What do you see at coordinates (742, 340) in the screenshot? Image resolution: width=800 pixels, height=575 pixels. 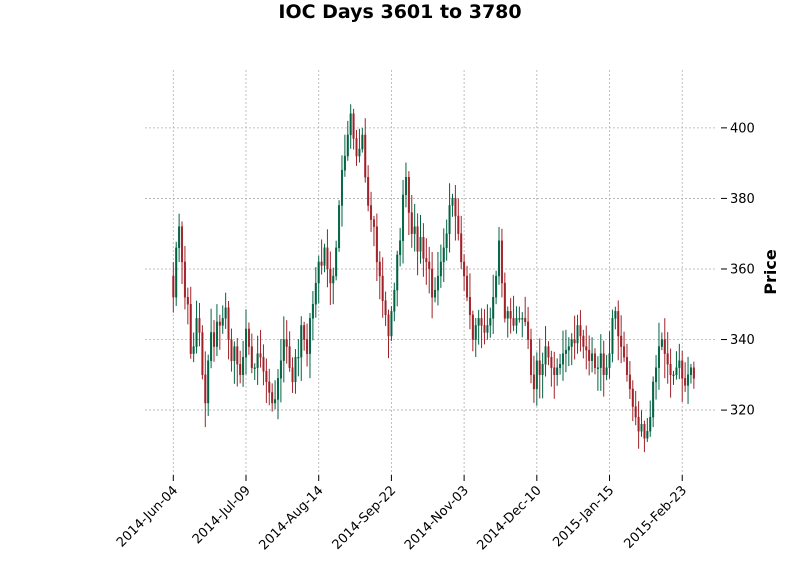 I see `y-tick-label: 340` at bounding box center [742, 340].